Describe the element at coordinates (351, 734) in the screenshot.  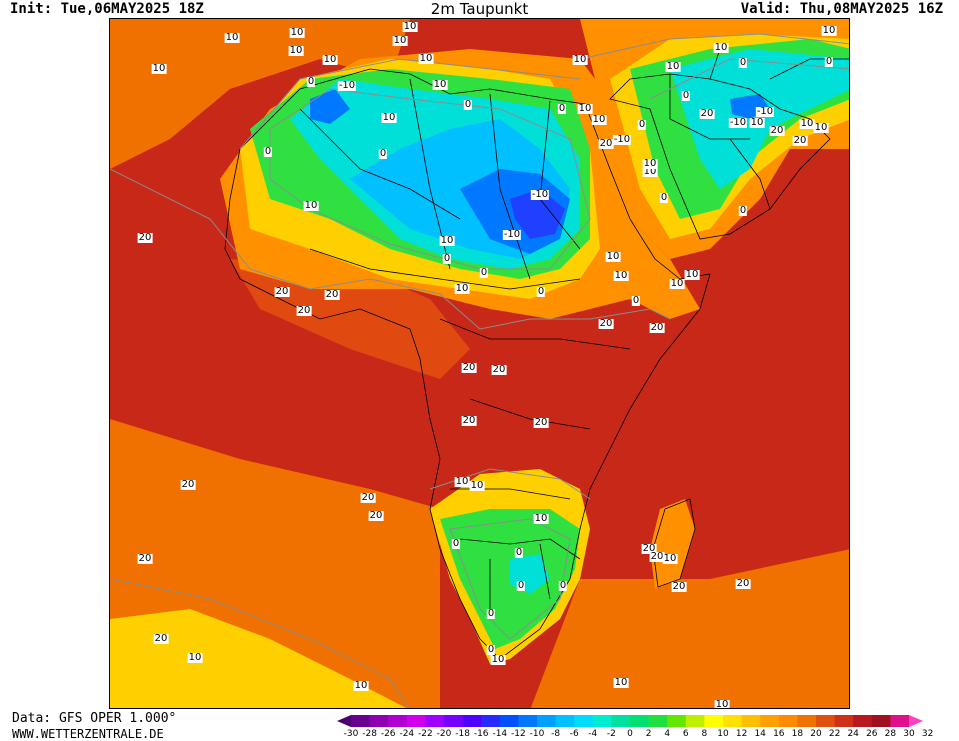
I see `legend-tick-label: -30` at that location.